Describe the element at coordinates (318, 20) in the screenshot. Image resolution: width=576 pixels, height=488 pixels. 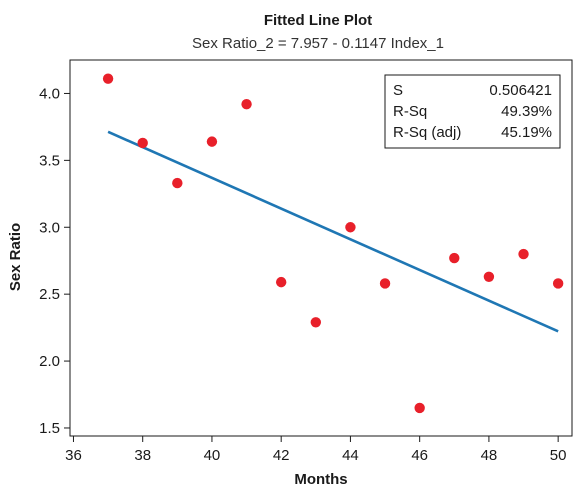
I see `chart-title: Fitted Line Plot` at that location.